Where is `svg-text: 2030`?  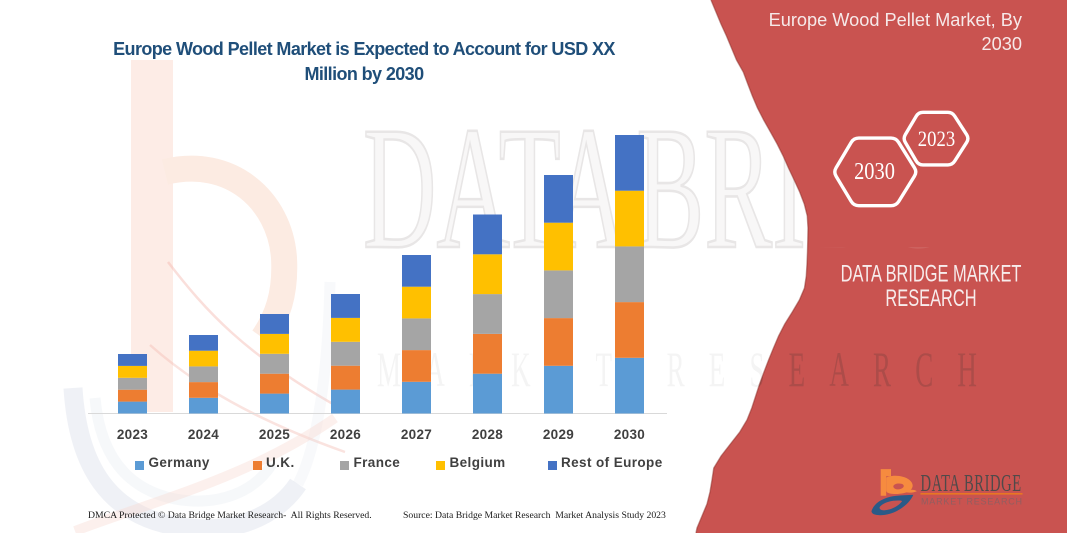 svg-text: 2030 is located at coordinates (874, 170).